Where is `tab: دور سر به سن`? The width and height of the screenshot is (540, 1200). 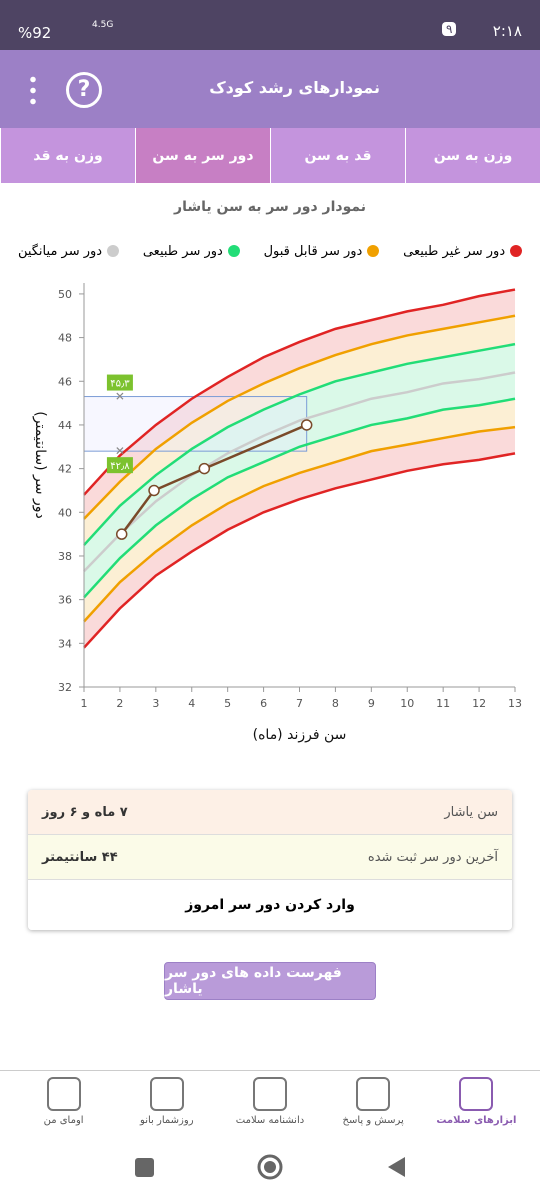
tab: دور سر به سن is located at coordinates (202, 155).